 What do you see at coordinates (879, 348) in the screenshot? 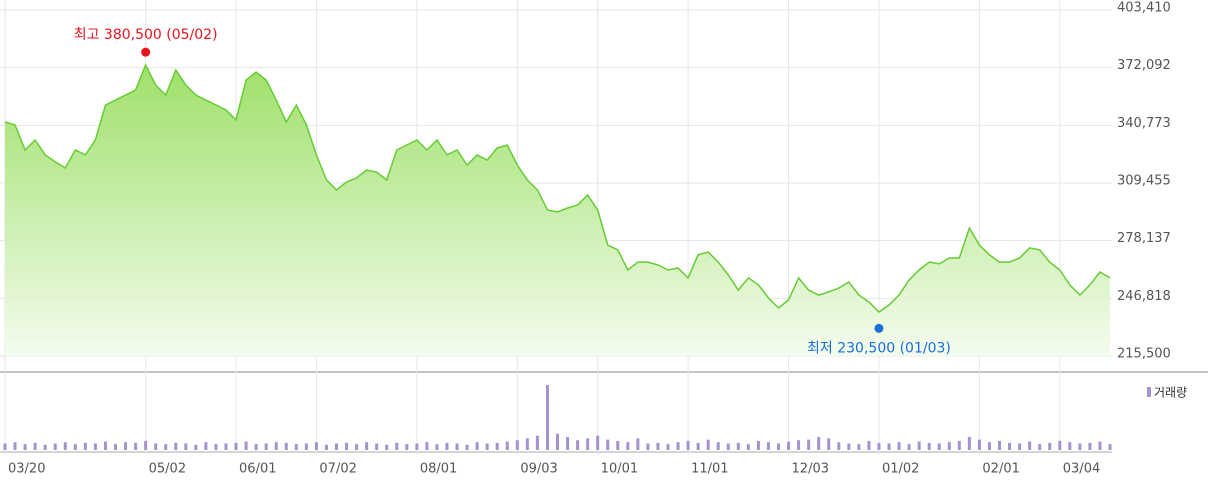
I see `annotation: 최저 230,500 (01/03)` at bounding box center [879, 348].